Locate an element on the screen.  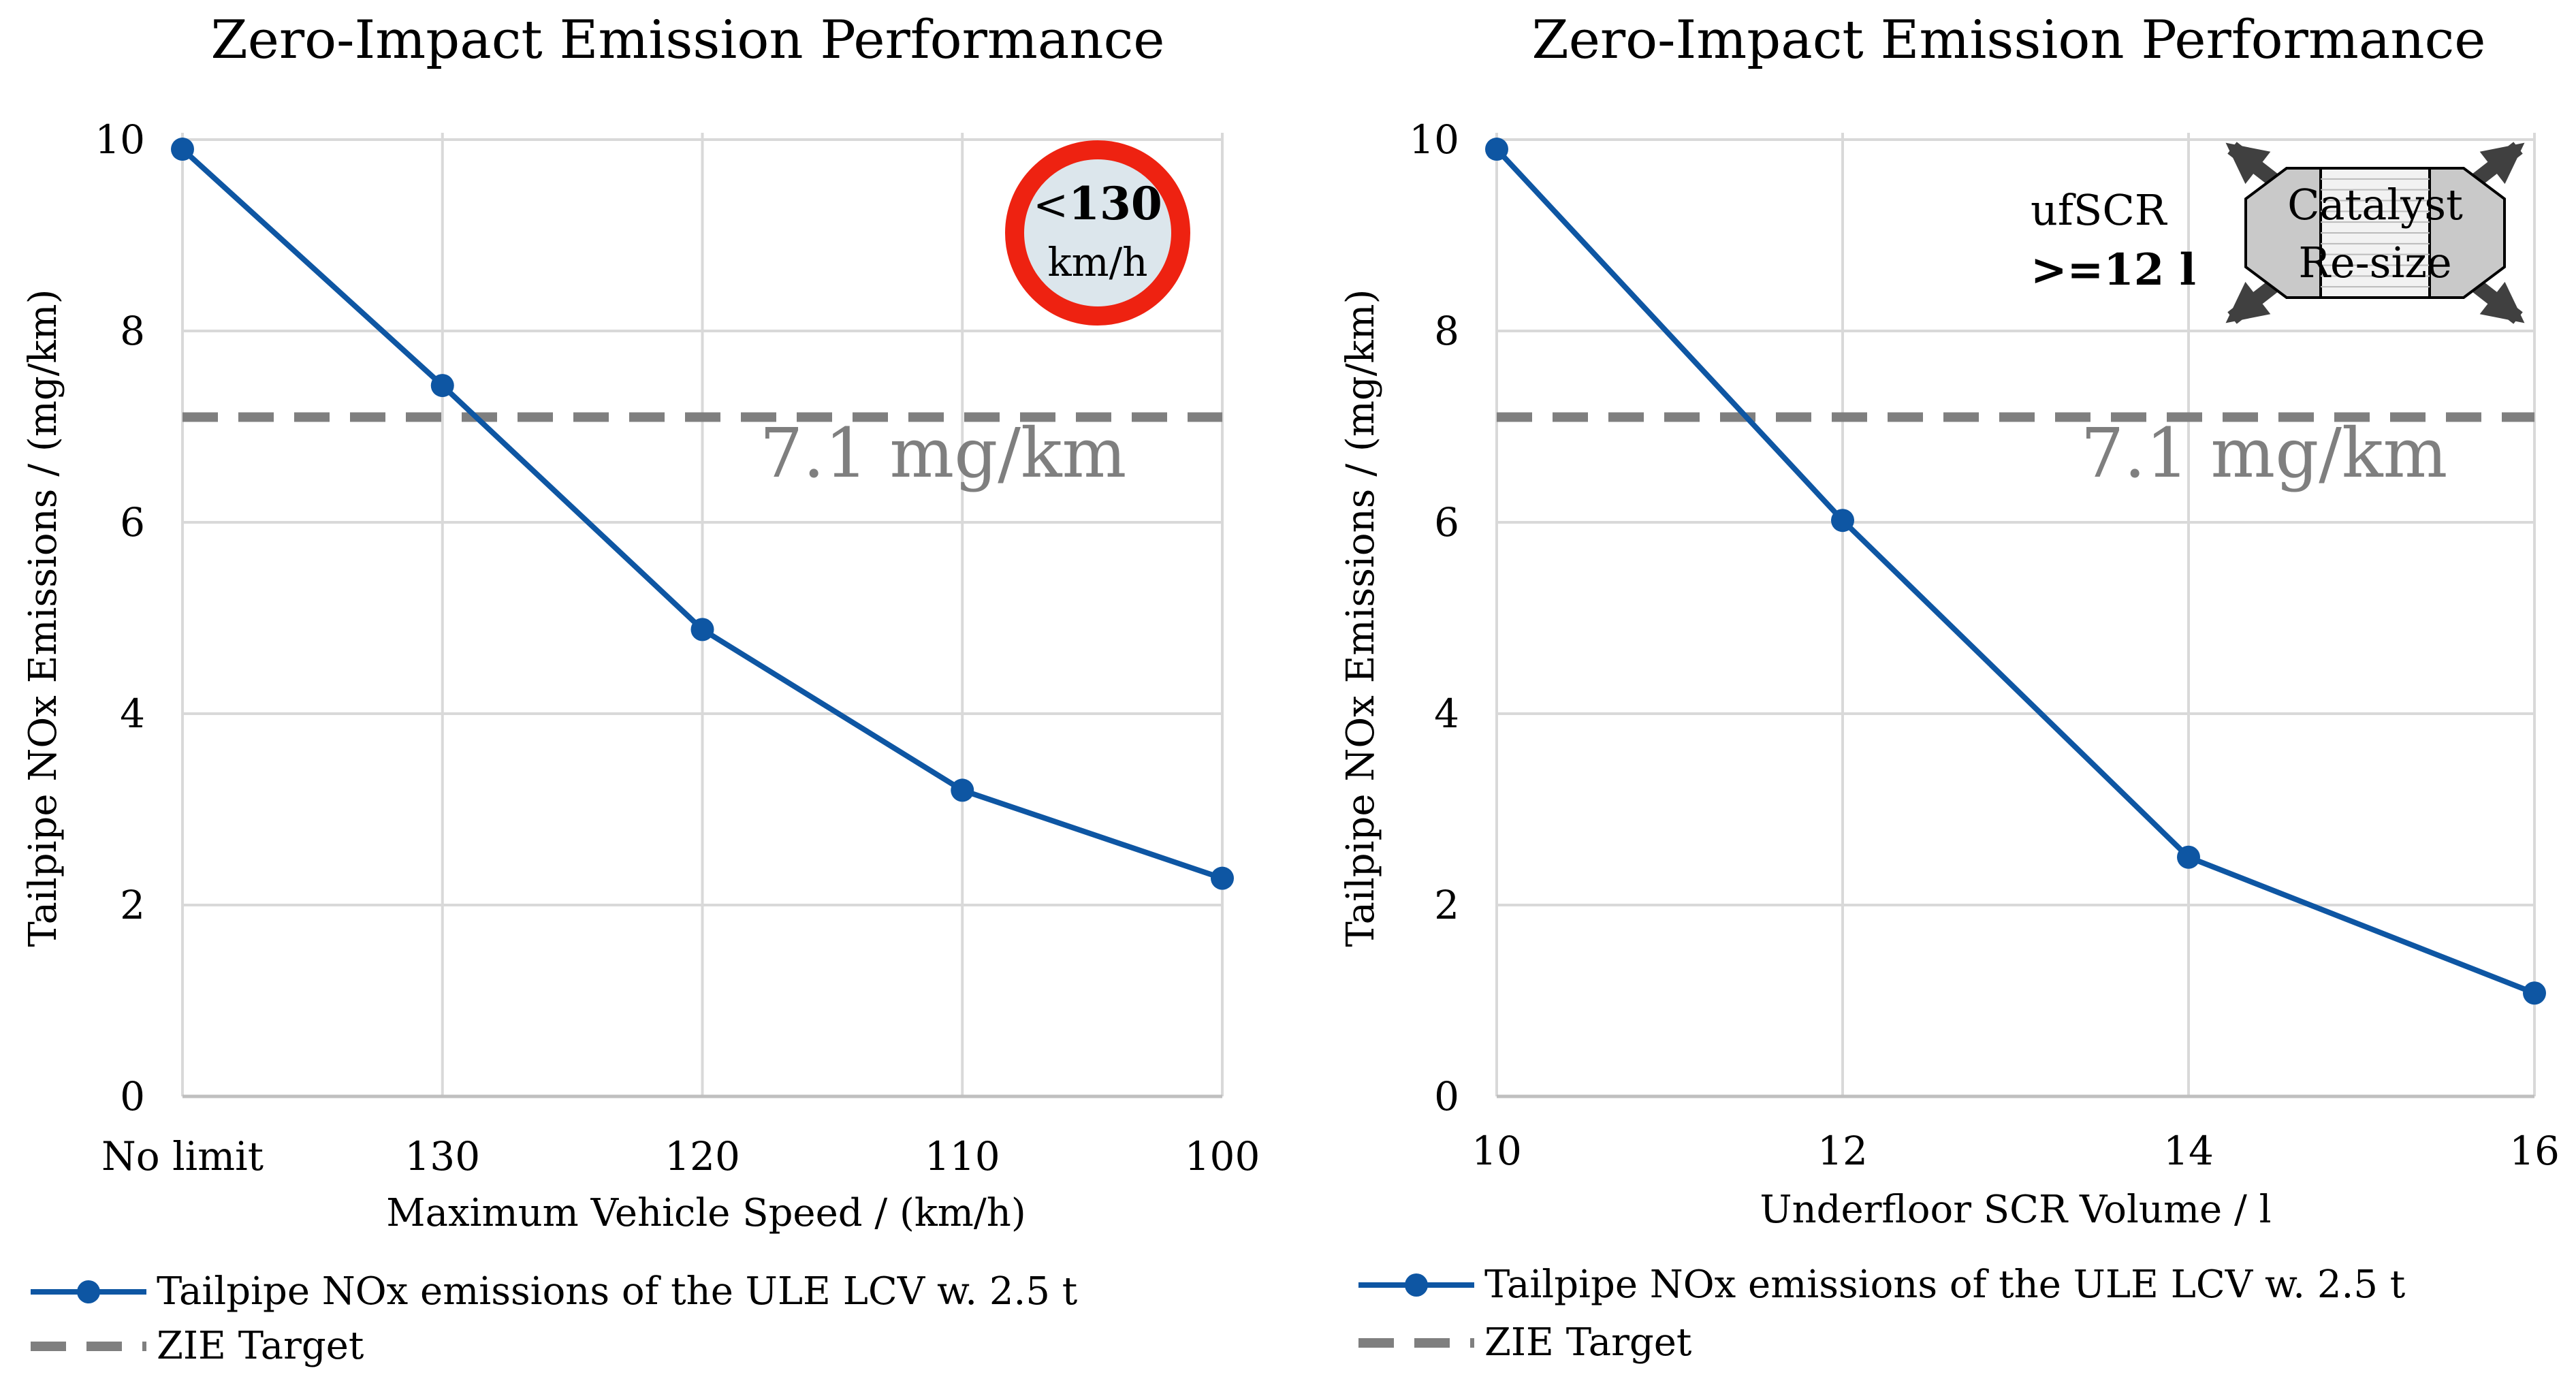
speed-limit-sign: <130 km/h is located at coordinates (1097, 233).